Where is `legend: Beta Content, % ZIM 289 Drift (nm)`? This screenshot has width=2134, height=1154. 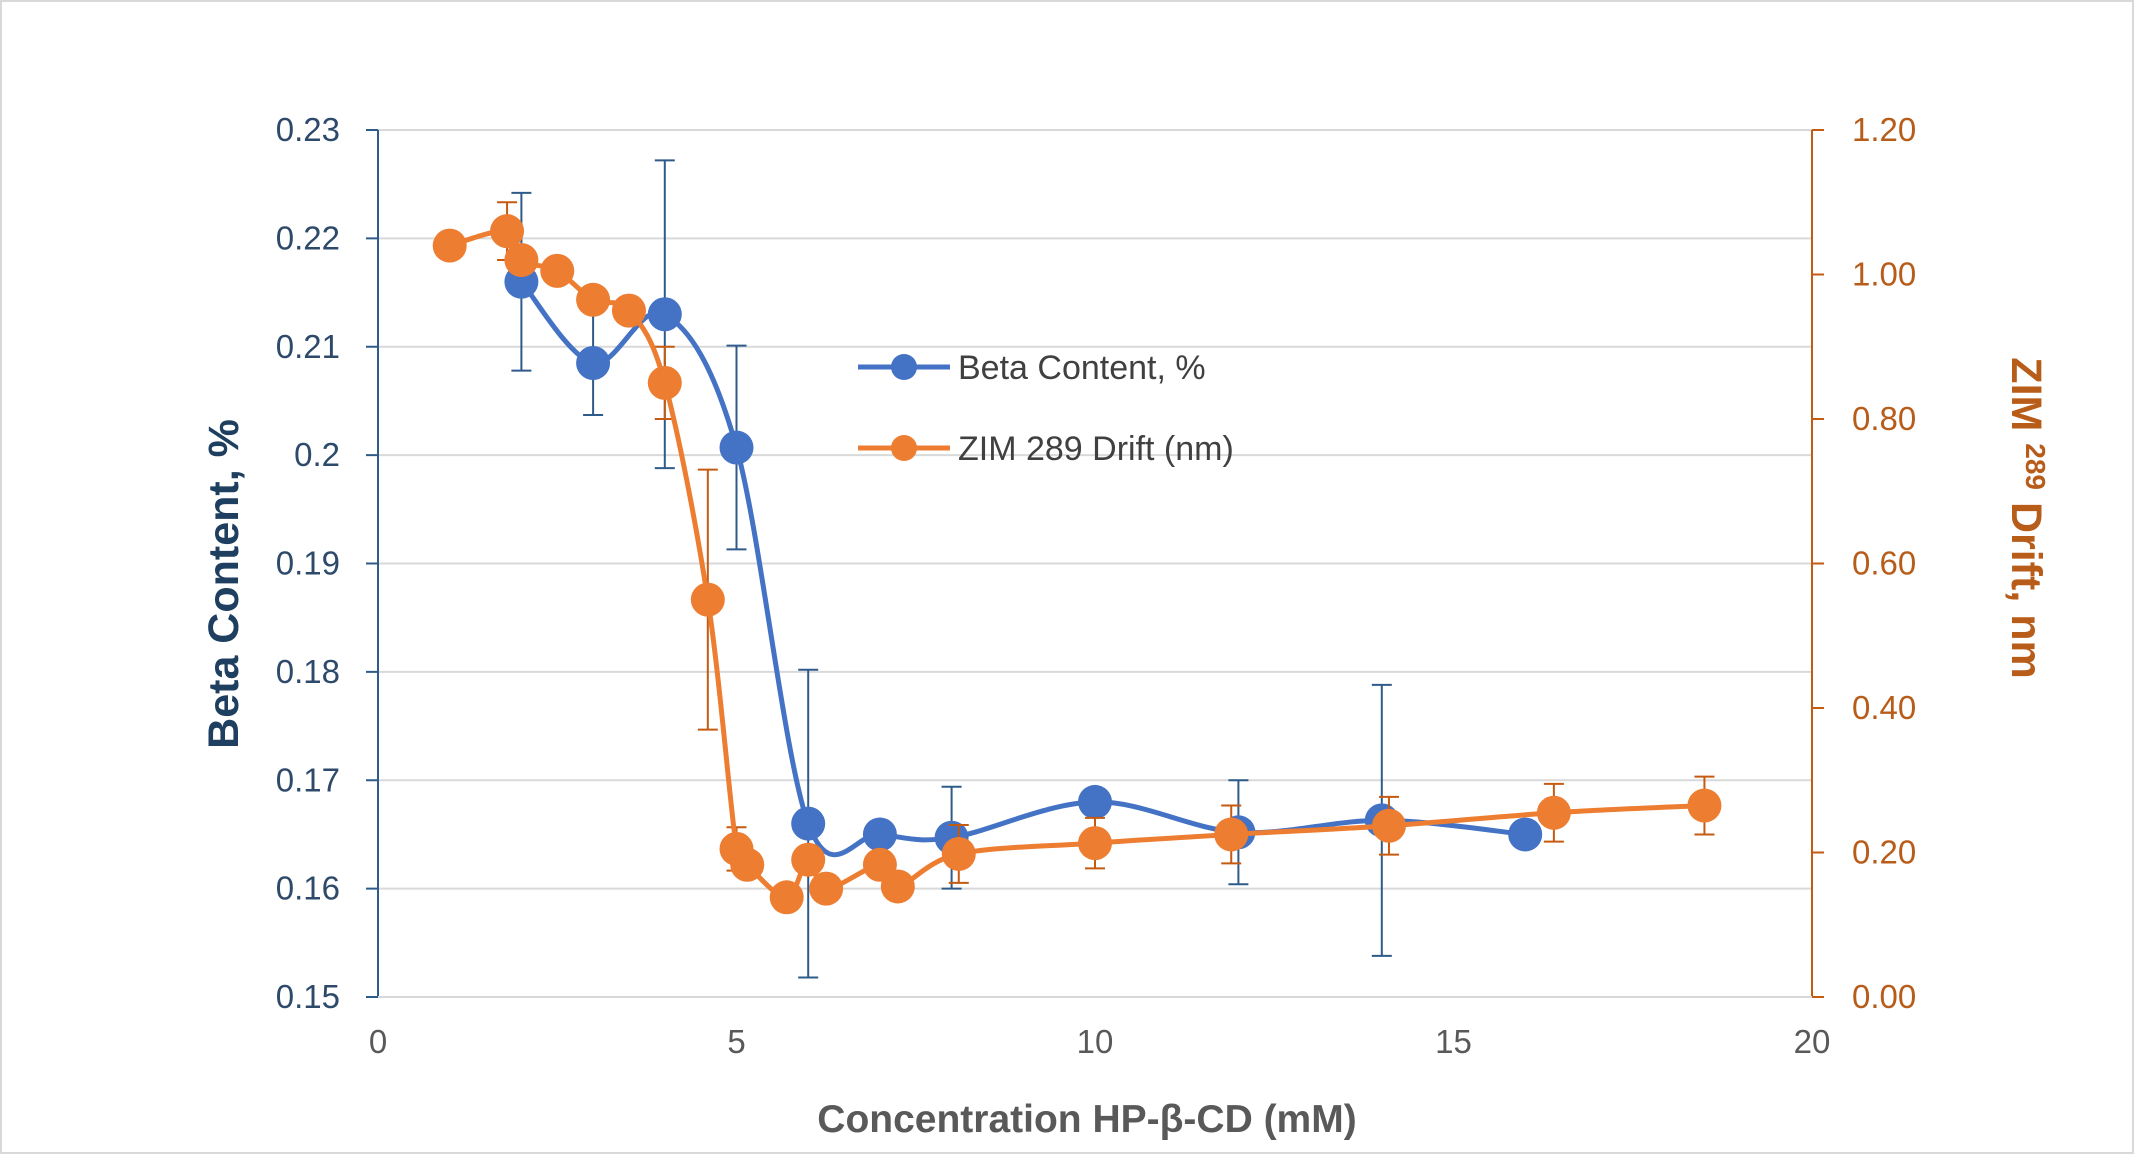 legend: Beta Content, % ZIM 289 Drift (nm) is located at coordinates (1046, 408).